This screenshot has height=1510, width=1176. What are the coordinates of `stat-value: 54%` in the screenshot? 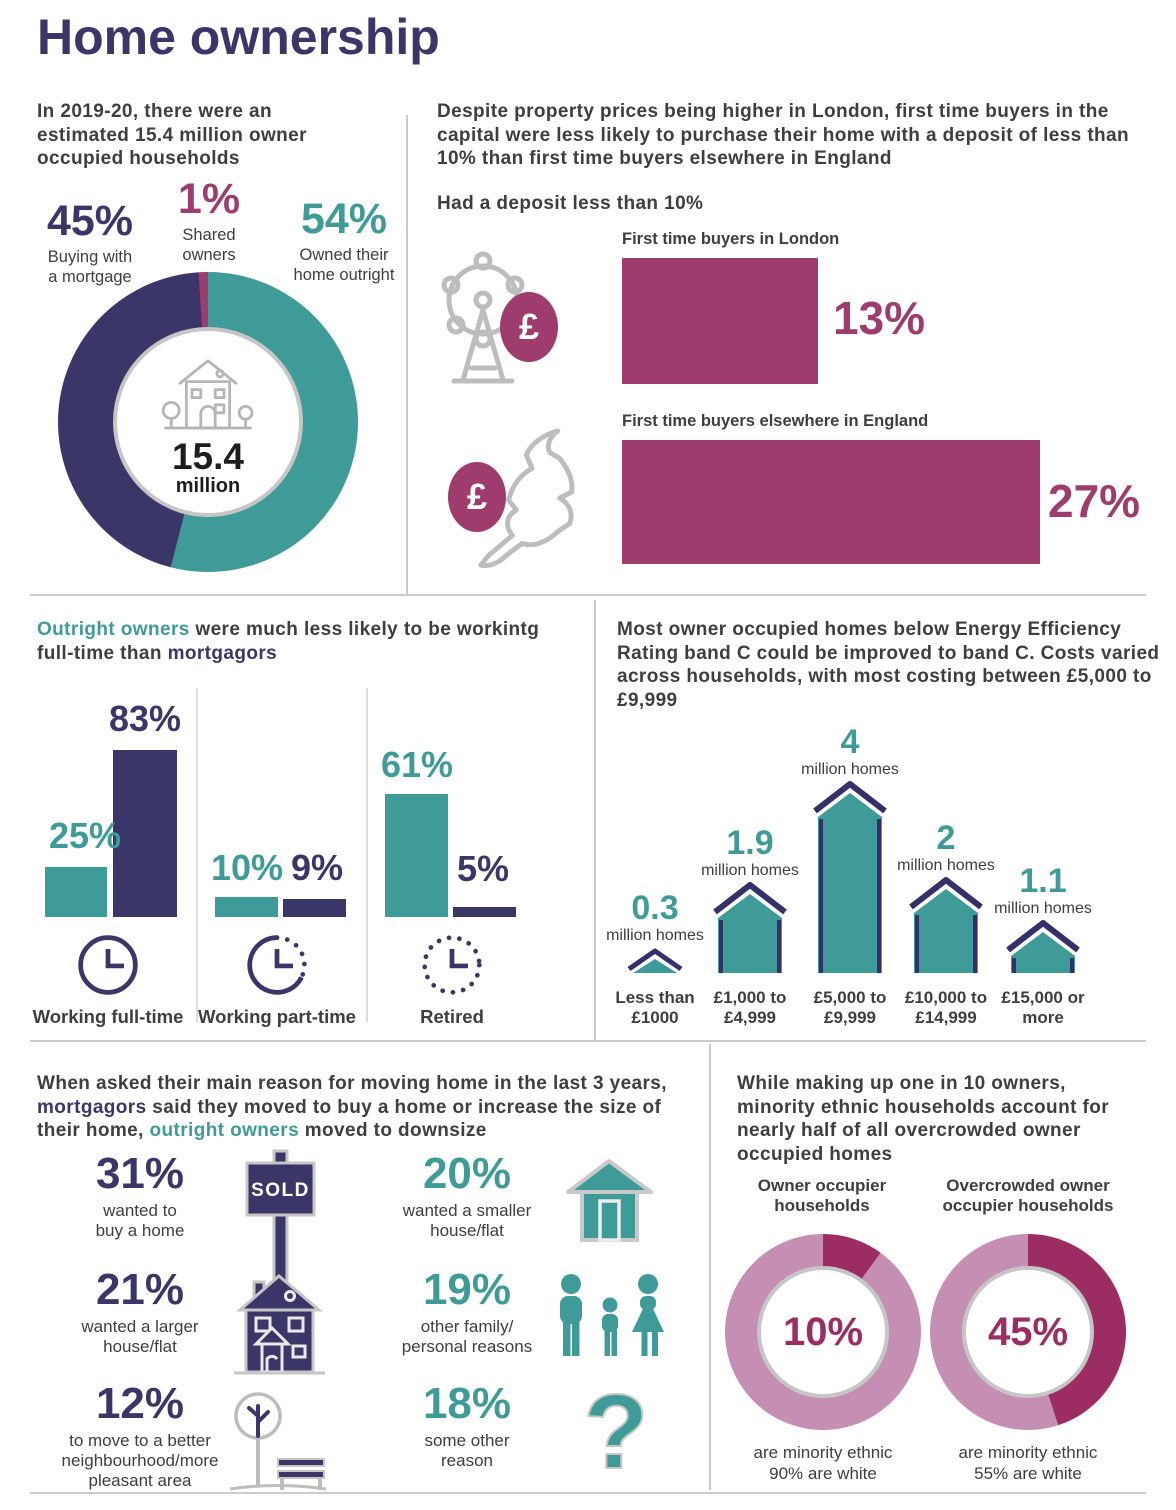 It's located at (344, 219).